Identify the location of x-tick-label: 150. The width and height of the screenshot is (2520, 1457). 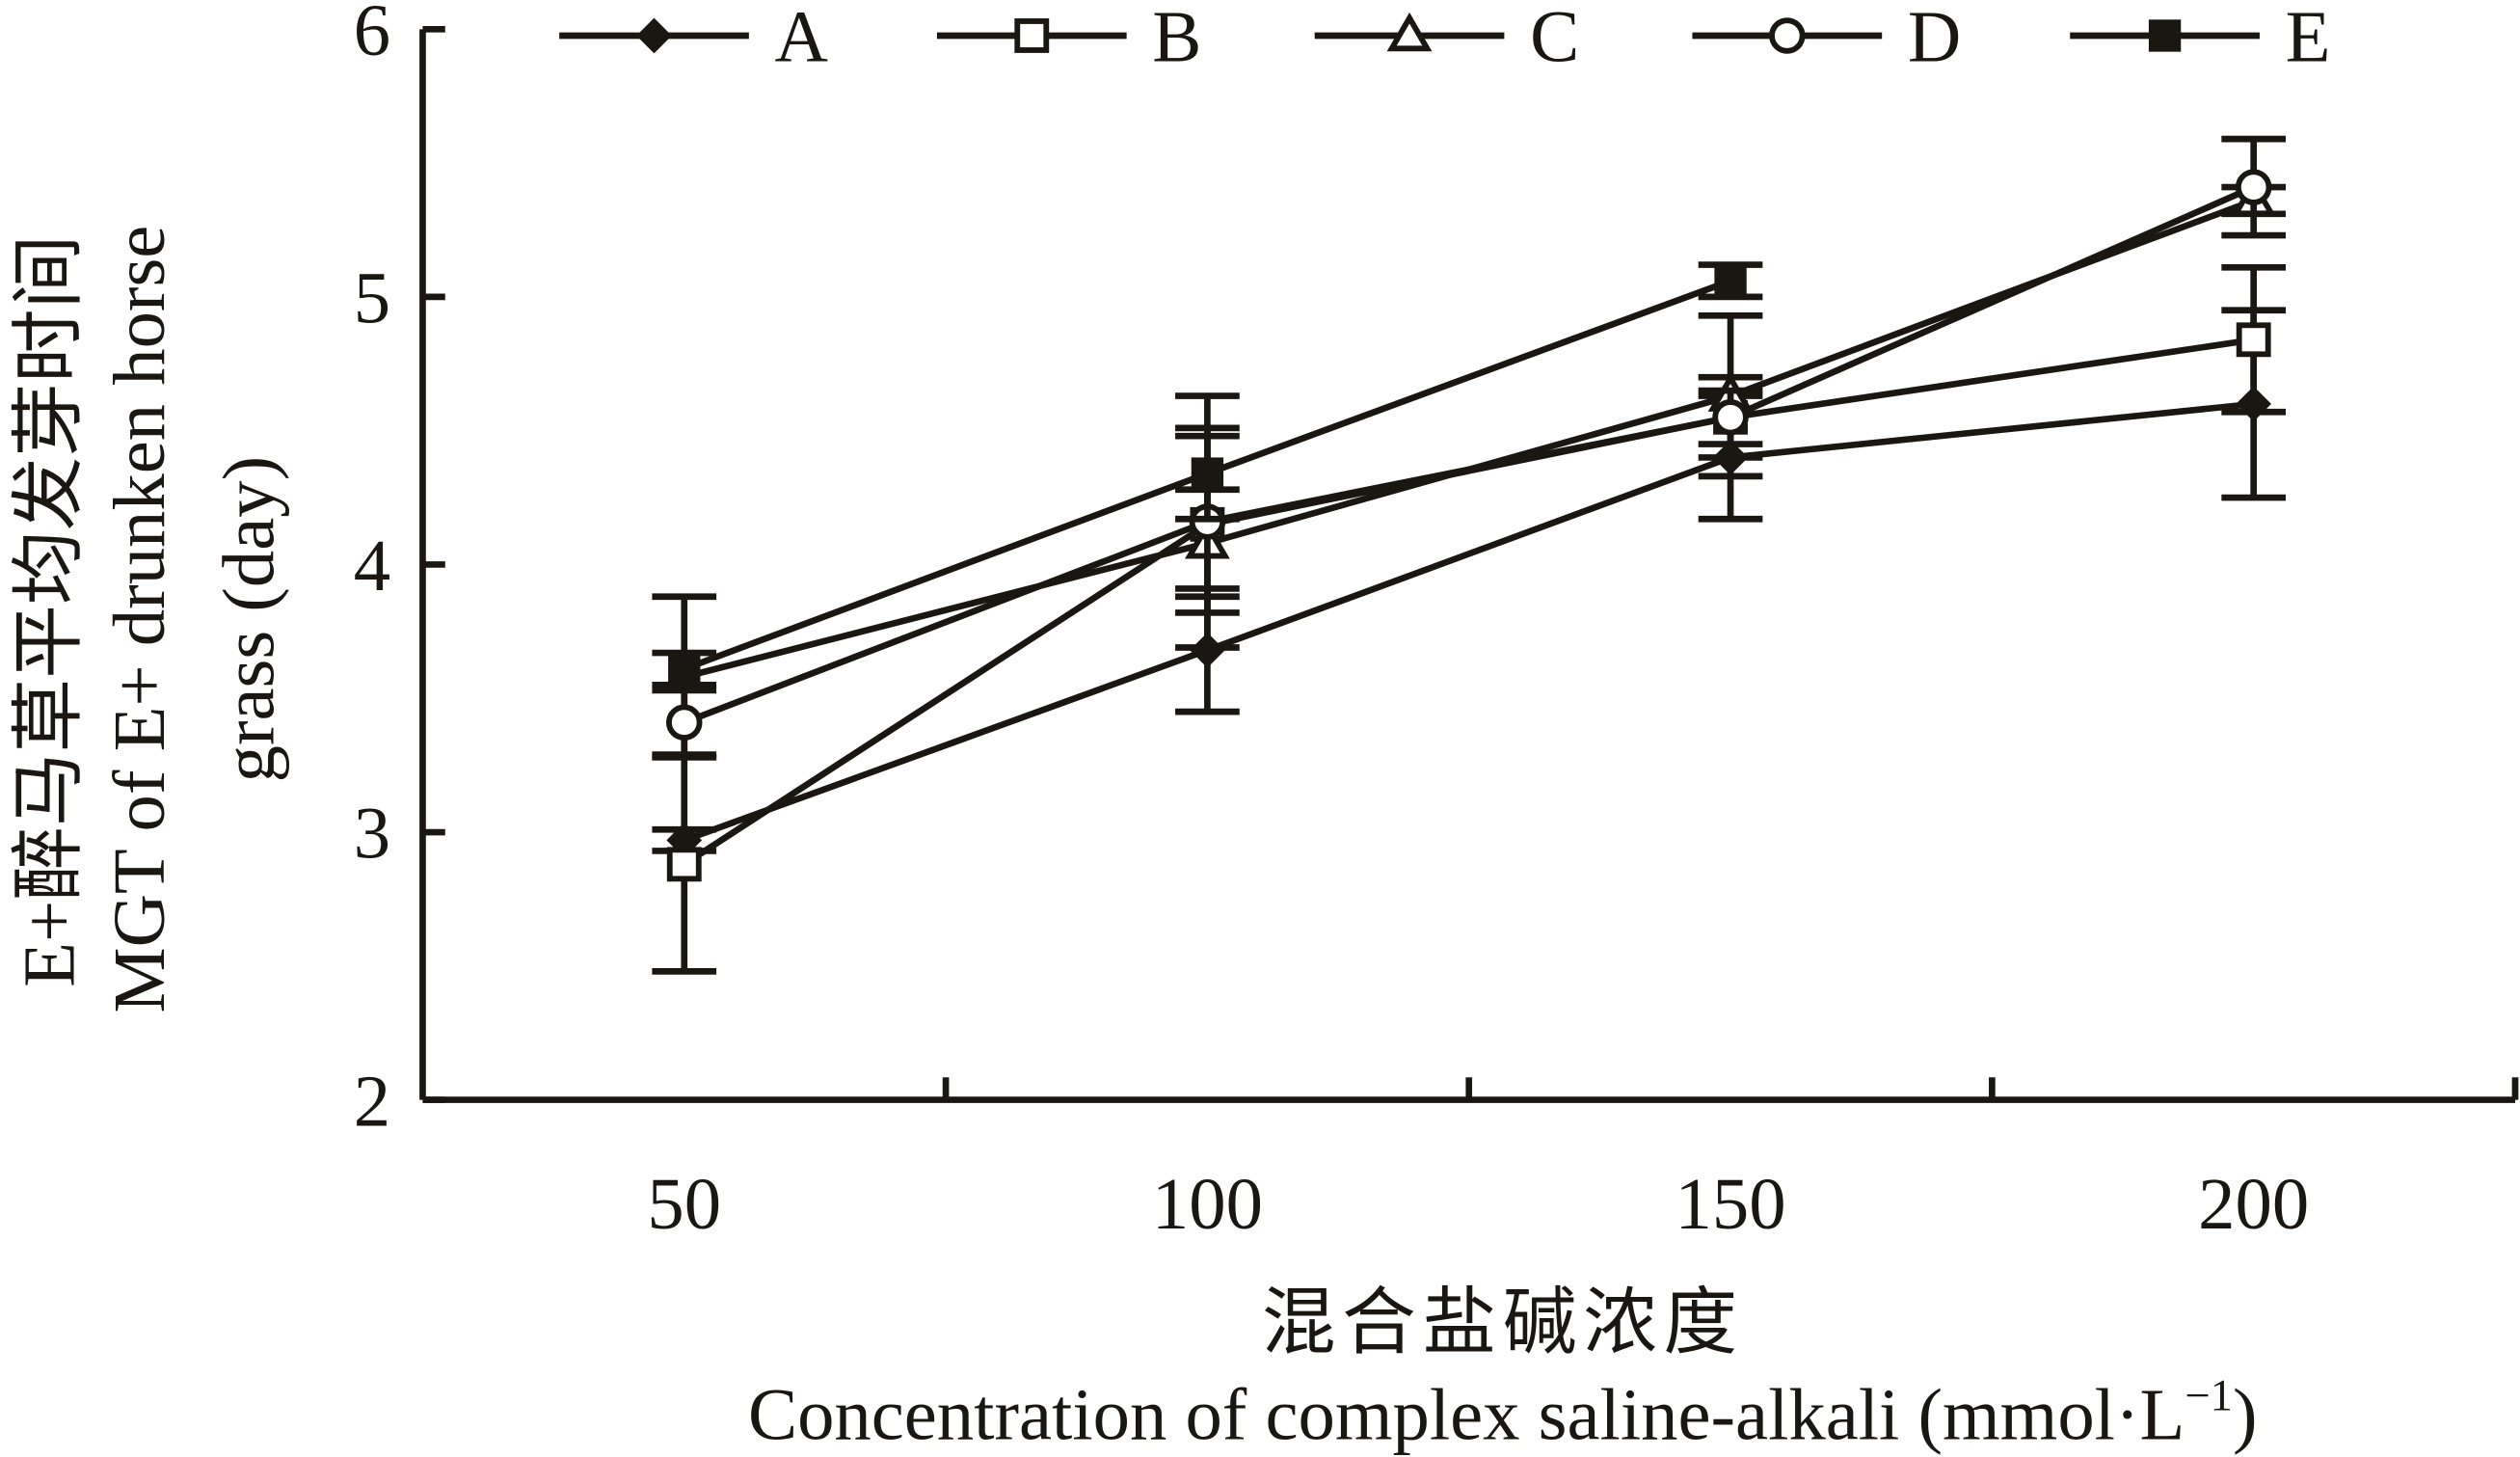
(1731, 1204).